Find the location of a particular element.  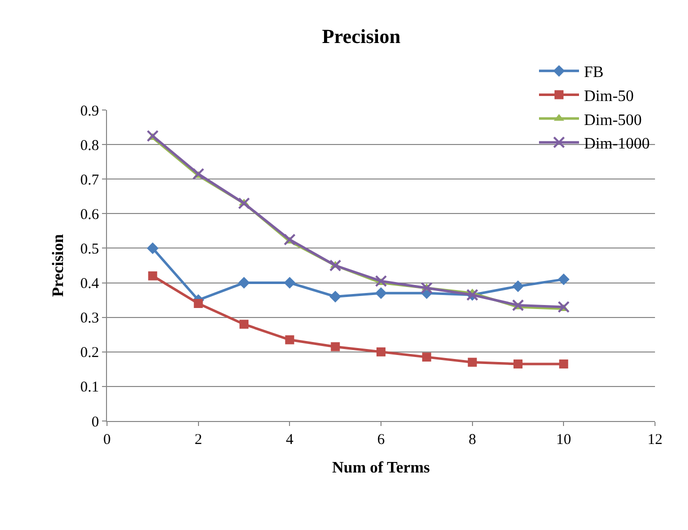

y-tick-label: 0.9 is located at coordinates (89, 111).